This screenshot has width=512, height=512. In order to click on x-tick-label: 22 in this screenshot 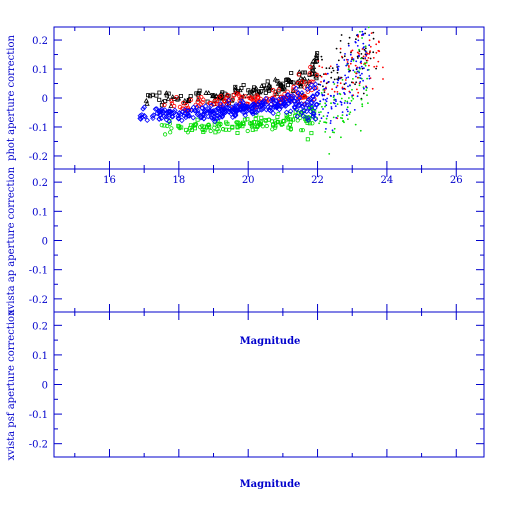, I will do `click(317, 180)`.